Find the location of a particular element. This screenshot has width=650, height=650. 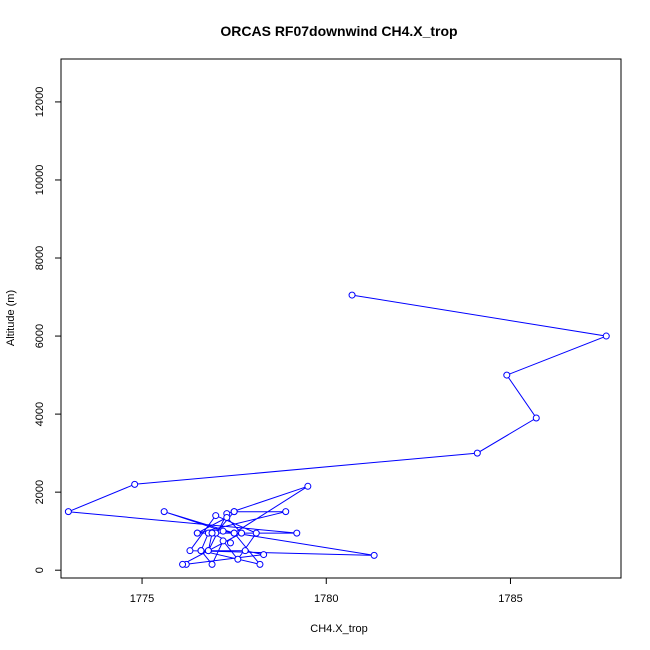

x-tick-label: 1775 is located at coordinates (142, 599).